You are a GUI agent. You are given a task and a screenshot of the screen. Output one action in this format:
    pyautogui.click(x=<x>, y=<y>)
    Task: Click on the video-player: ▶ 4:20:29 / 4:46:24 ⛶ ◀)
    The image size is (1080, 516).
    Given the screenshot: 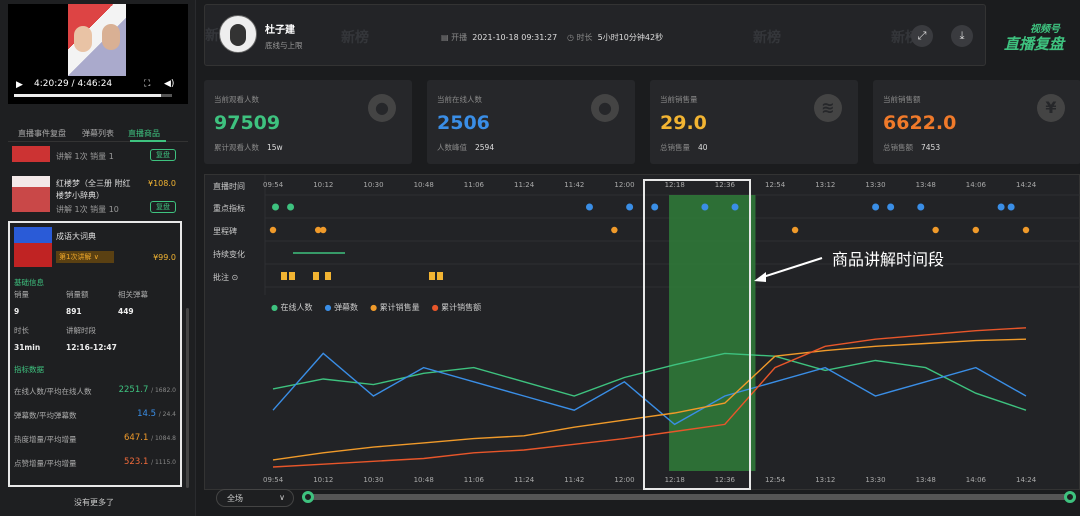 What is the action you would take?
    pyautogui.click(x=98, y=54)
    